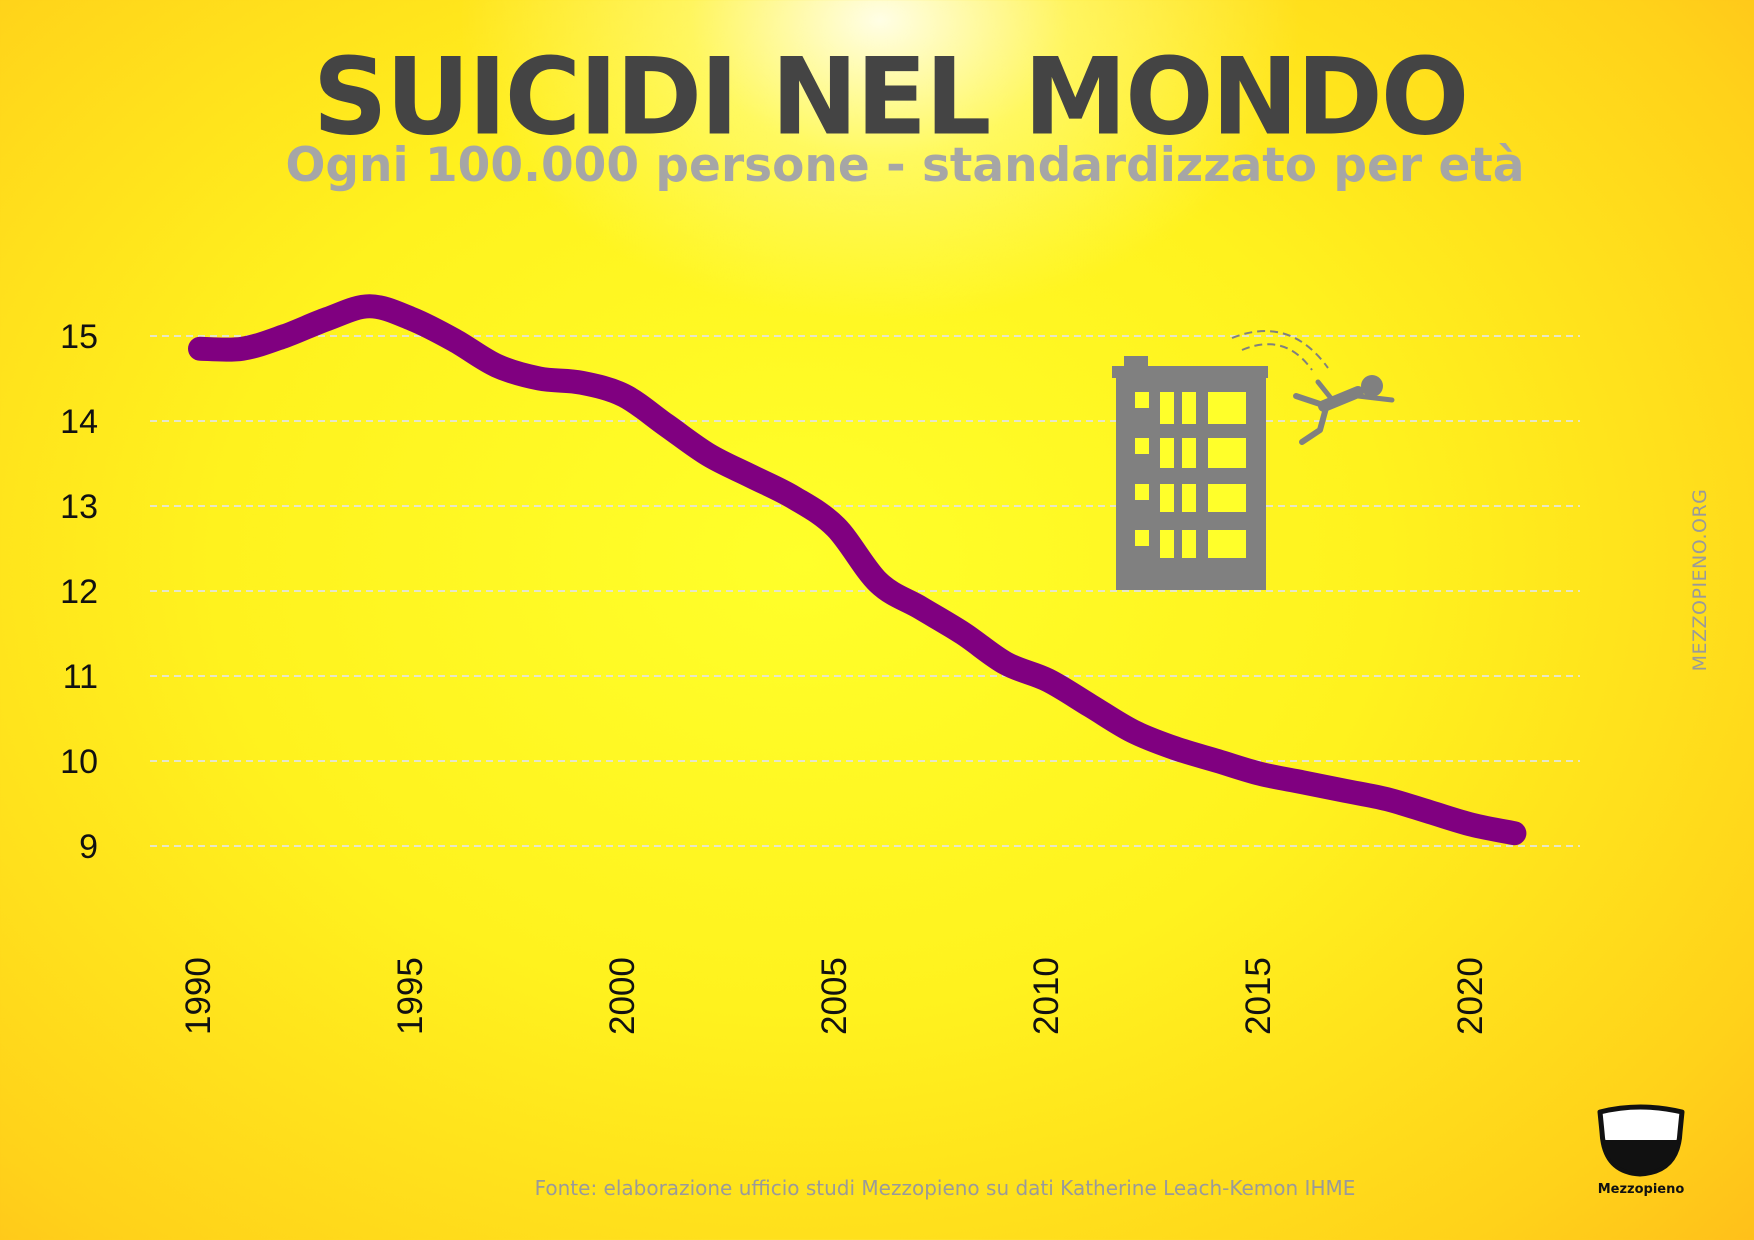 This screenshot has width=1754, height=1240. I want to click on watermark-text: MEZZOPIENO.ORG, so click(1700, 580).